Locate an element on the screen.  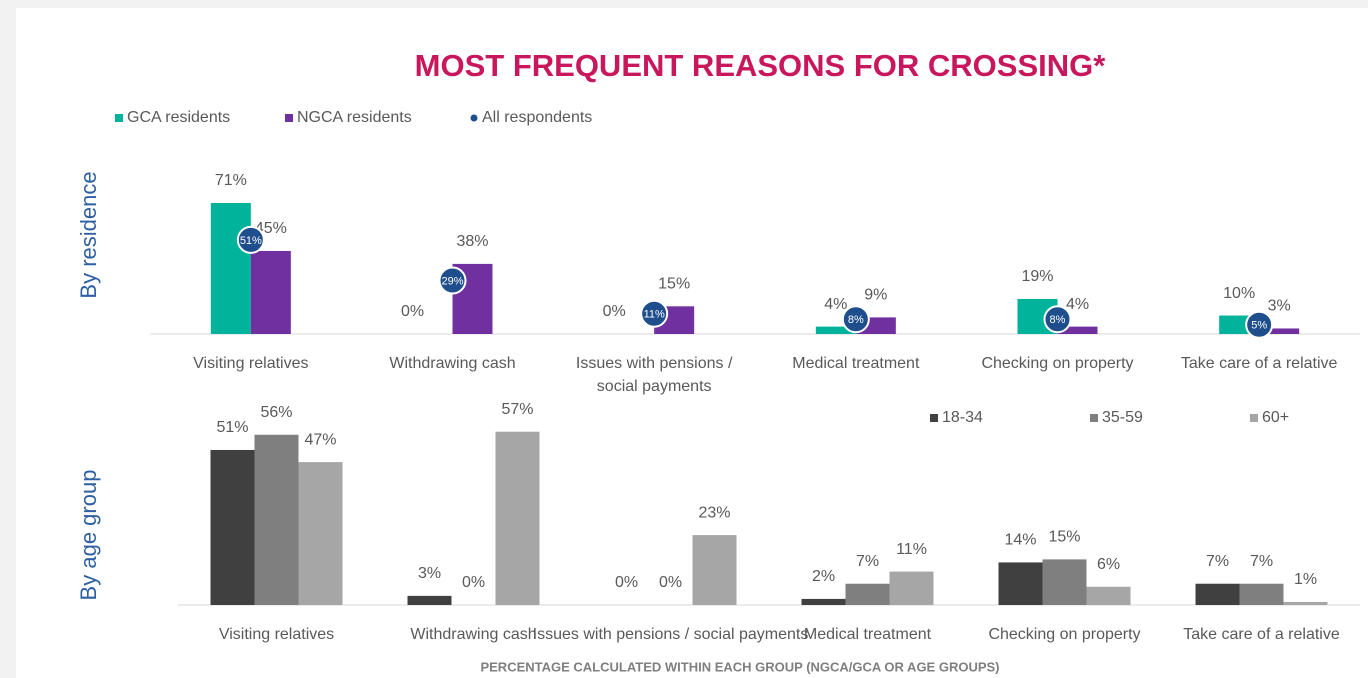
chart-title: MOST FREQUENT REASONS FOR CROSSING* is located at coordinates (761, 65).